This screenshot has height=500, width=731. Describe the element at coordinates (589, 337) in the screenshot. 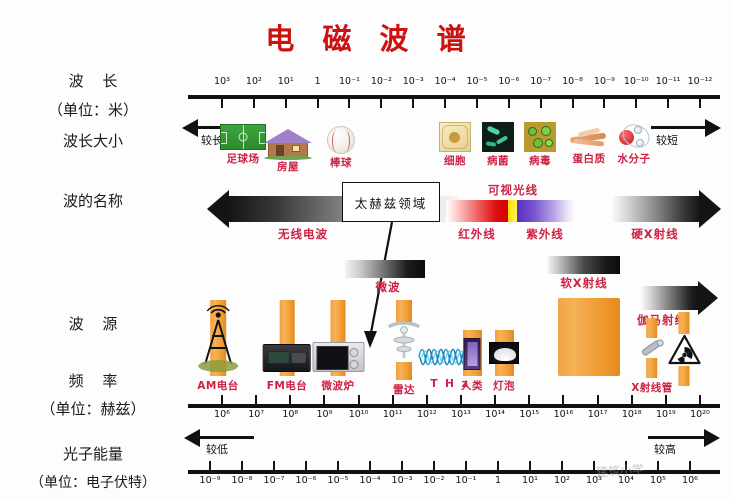

I see `source-xray-continuum` at that location.